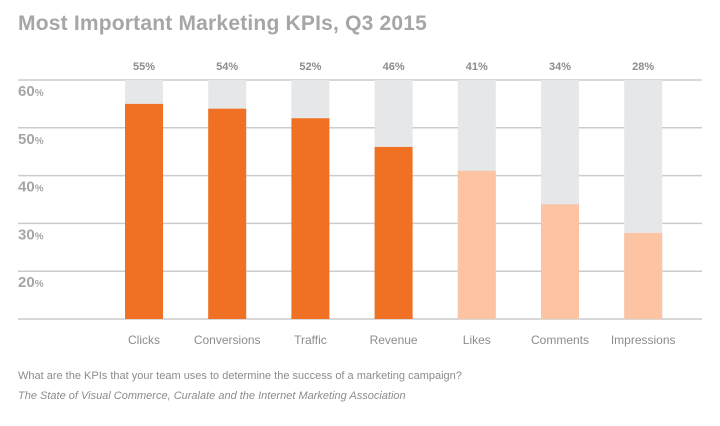  What do you see at coordinates (227, 340) in the screenshot?
I see `x-tick-label: Conversions` at bounding box center [227, 340].